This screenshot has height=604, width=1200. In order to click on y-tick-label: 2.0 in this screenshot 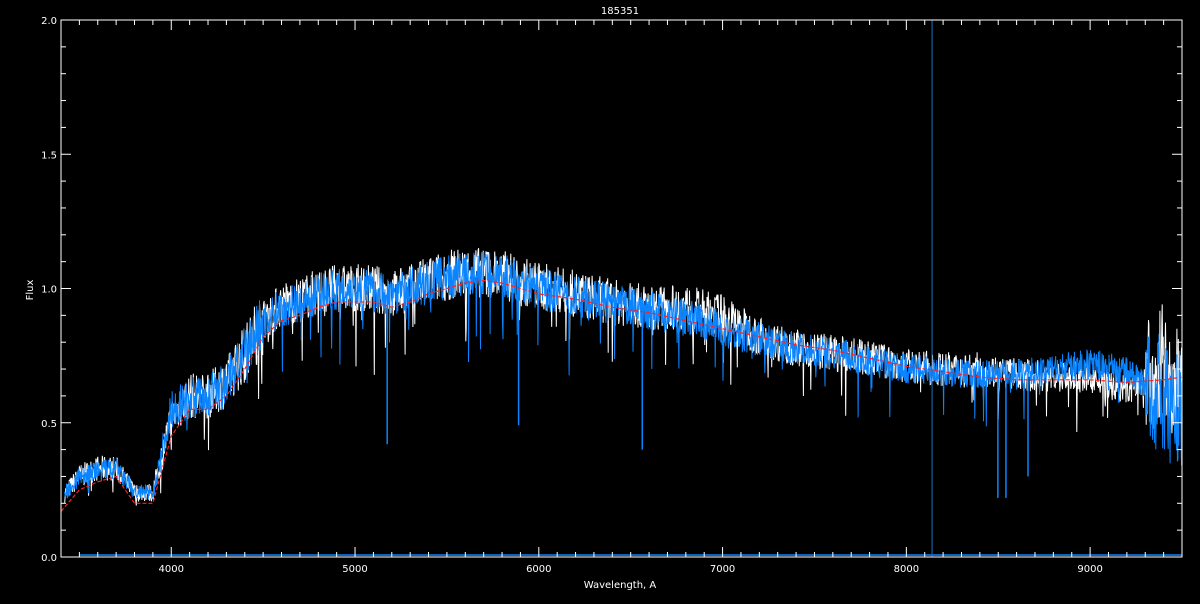, I will do `click(49, 21)`.